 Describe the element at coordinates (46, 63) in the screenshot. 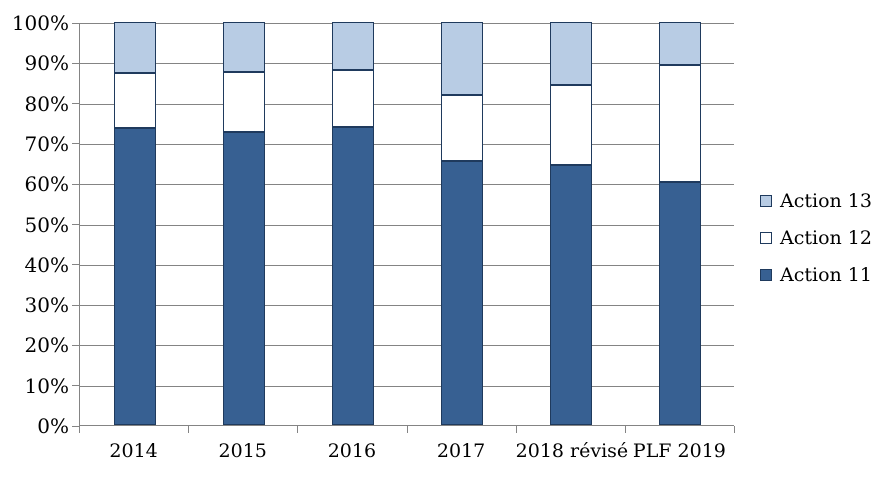

I see `y-axis-label: 90%` at that location.